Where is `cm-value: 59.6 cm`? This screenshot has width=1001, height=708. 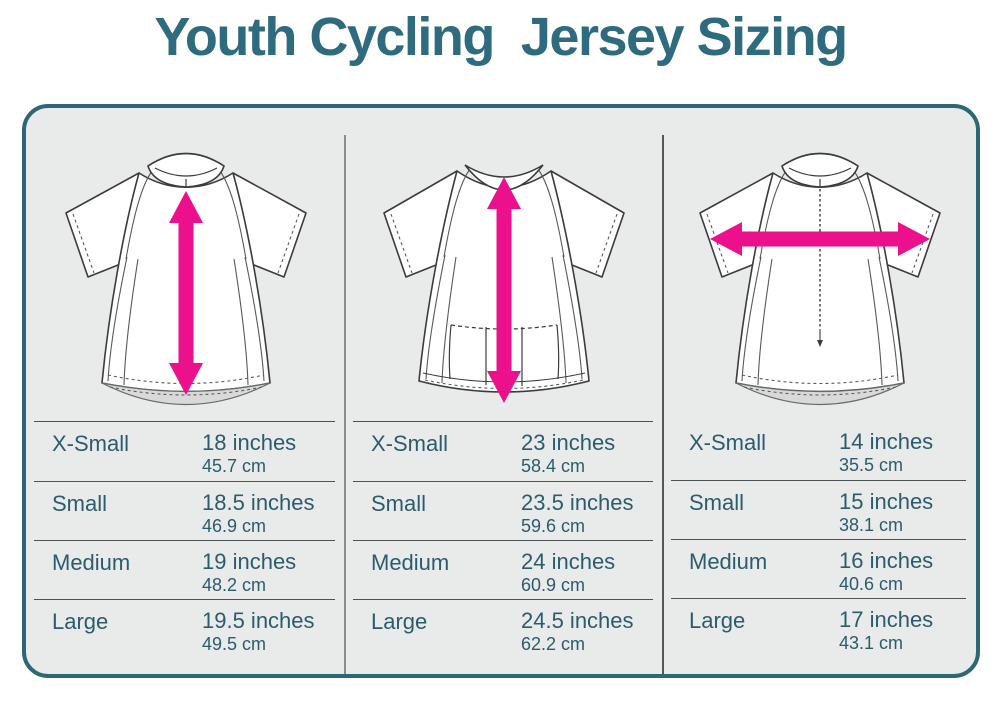 cm-value: 59.6 cm is located at coordinates (553, 526).